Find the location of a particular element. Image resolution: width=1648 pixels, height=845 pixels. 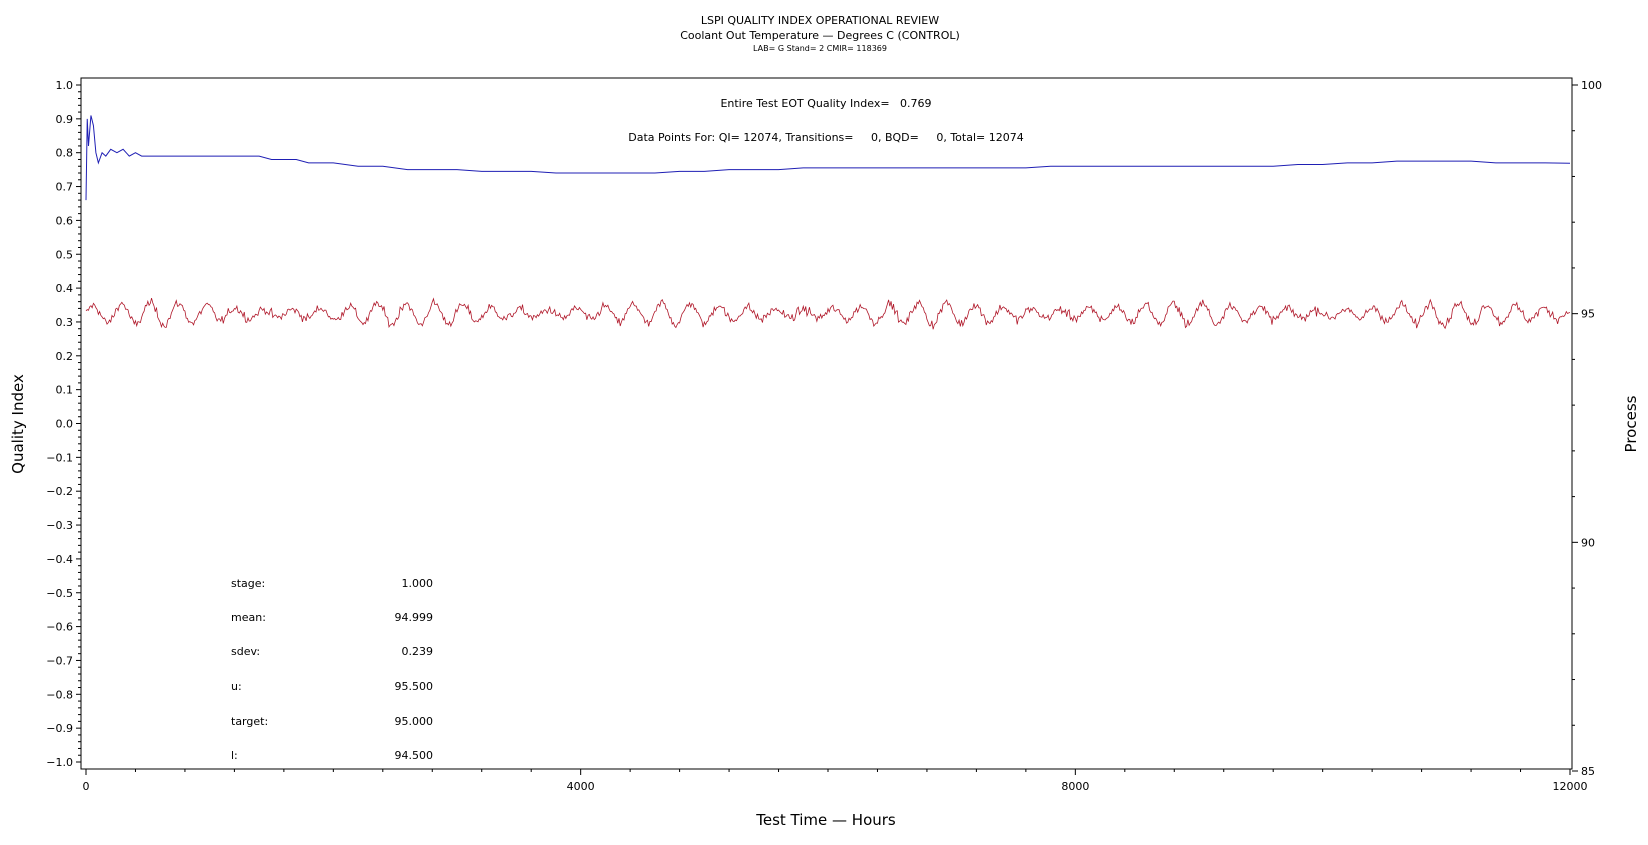

y-axis-label: Quality Index is located at coordinates (18, 424).